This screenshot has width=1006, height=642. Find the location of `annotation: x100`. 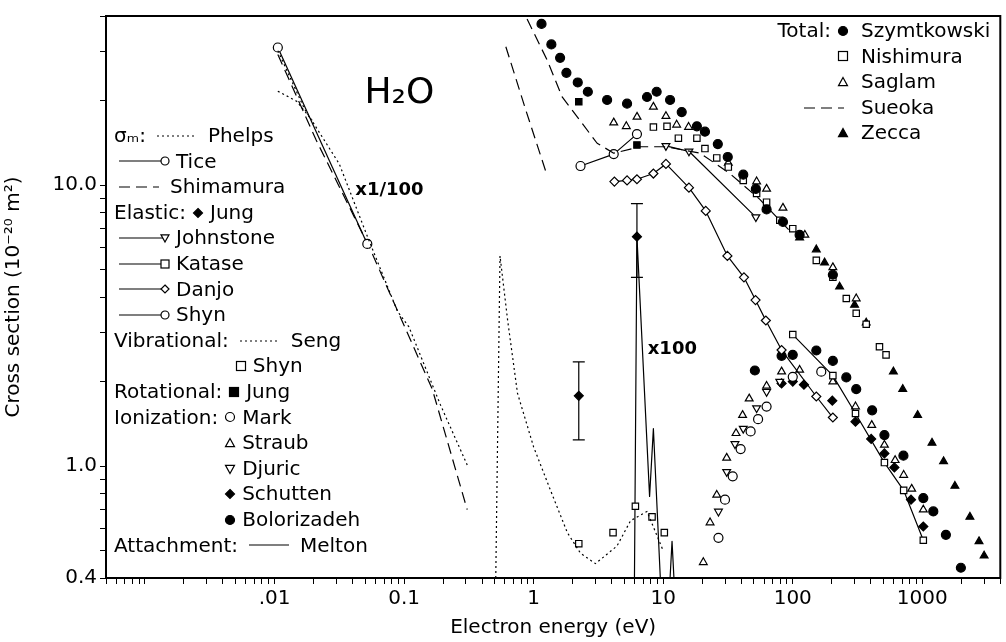

annotation: x100 is located at coordinates (672, 348).